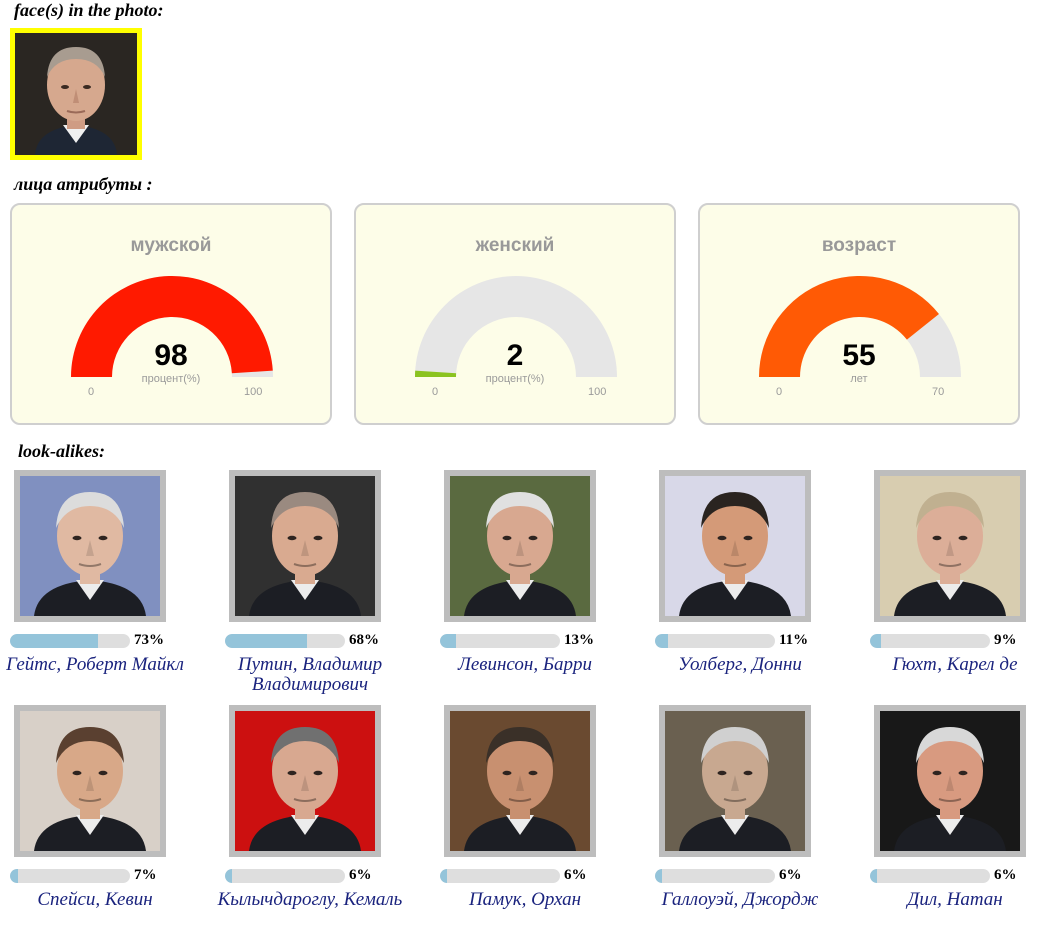  I want to click on gauge-title: возраст, so click(859, 245).